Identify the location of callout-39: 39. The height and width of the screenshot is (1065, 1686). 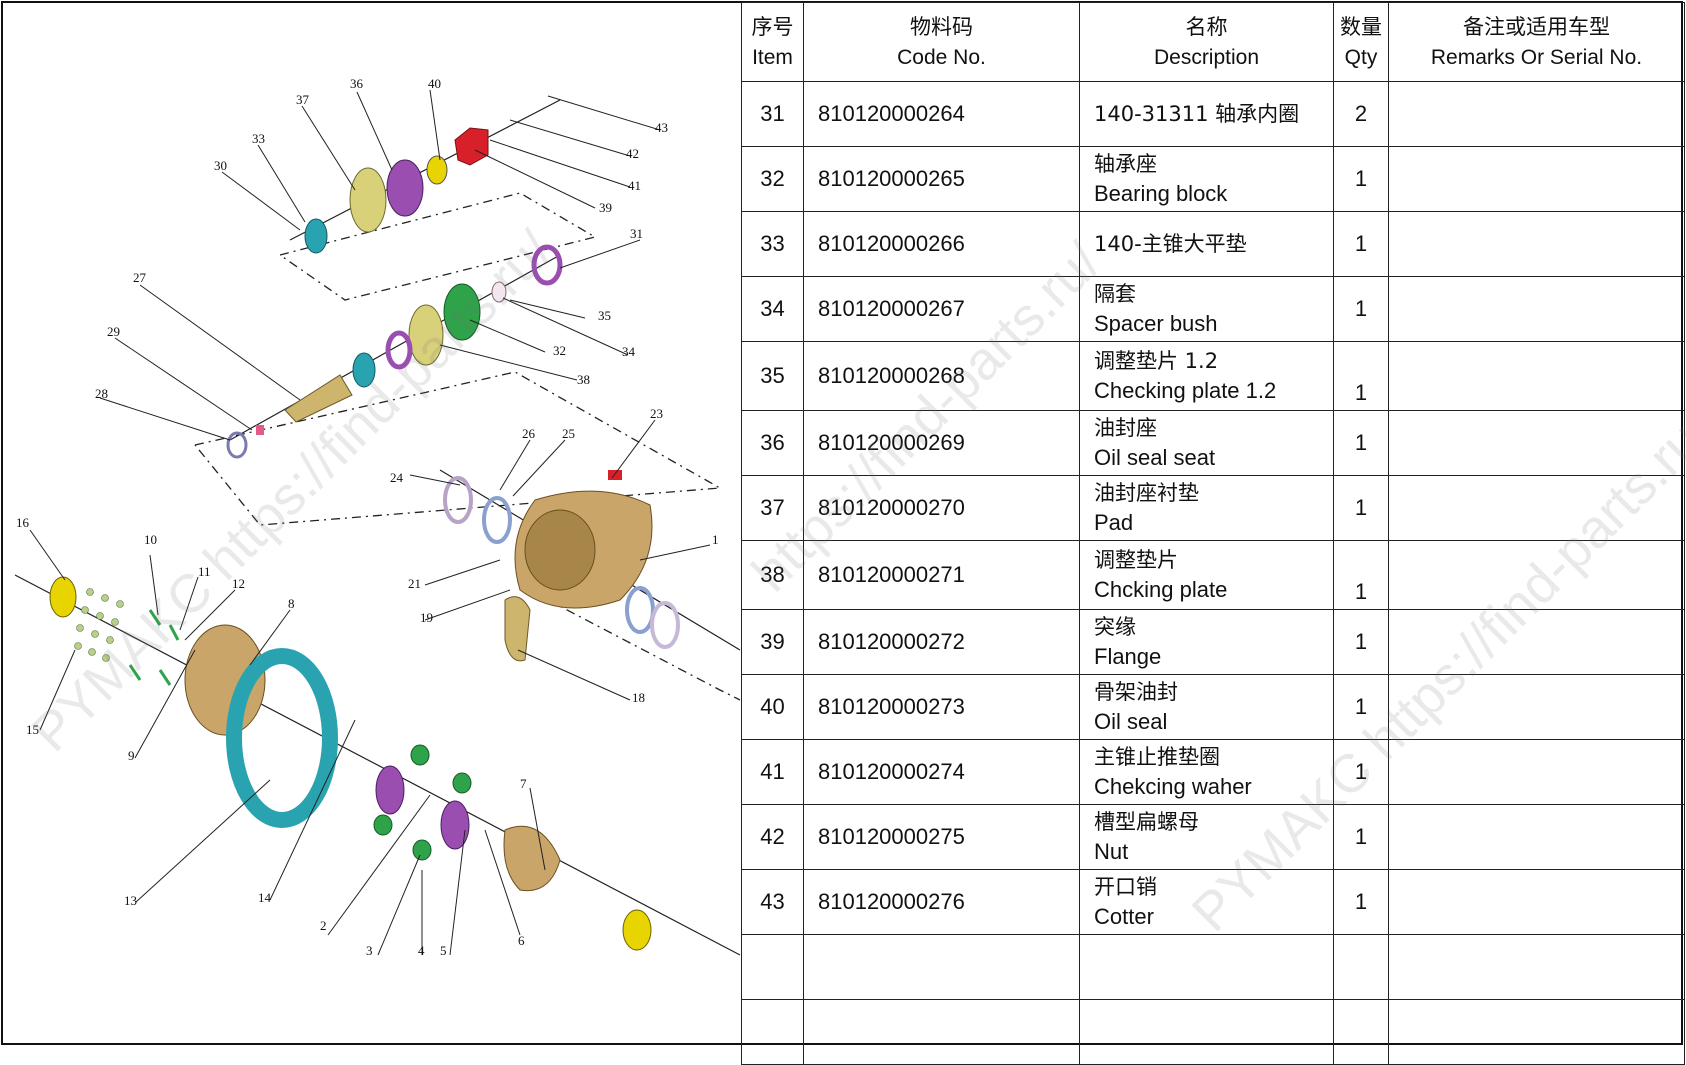
(605, 207).